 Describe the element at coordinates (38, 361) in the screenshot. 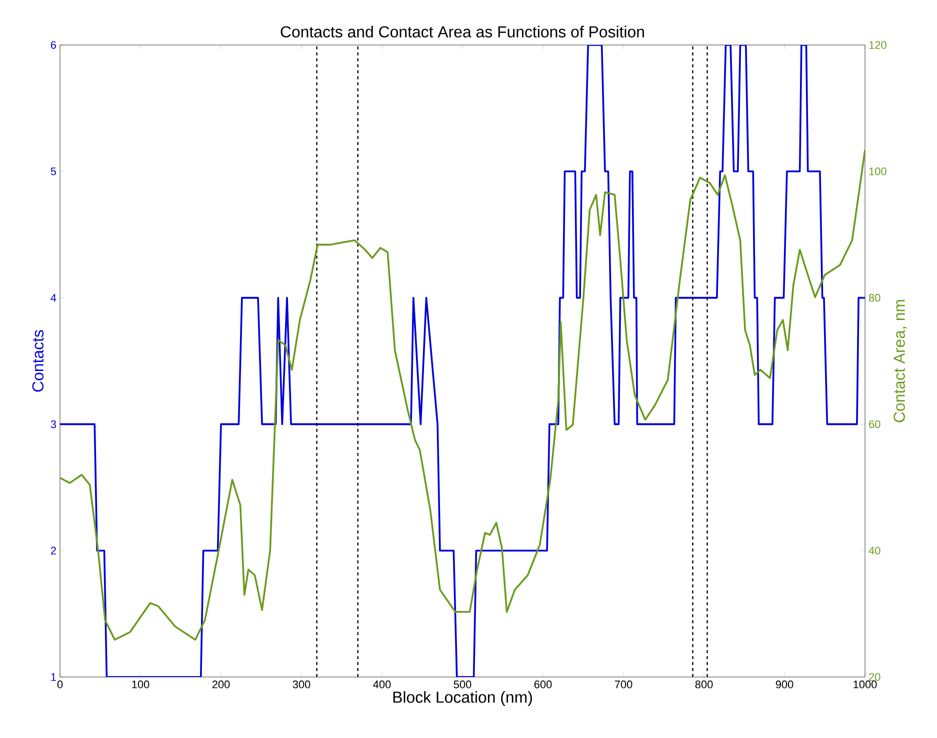

I see `y-axis-title: Contacts` at that location.